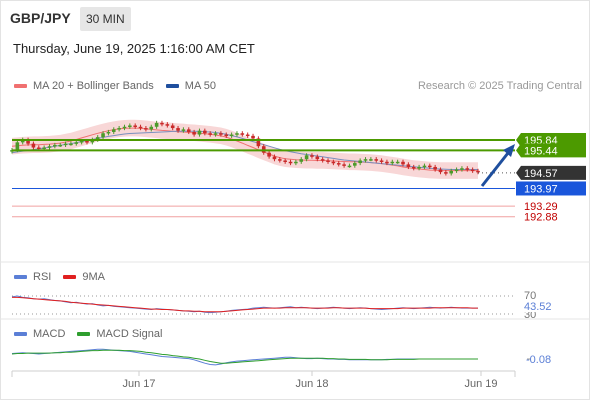 This screenshot has width=590, height=400. I want to click on level-label-resistance: 195.44, so click(541, 151).